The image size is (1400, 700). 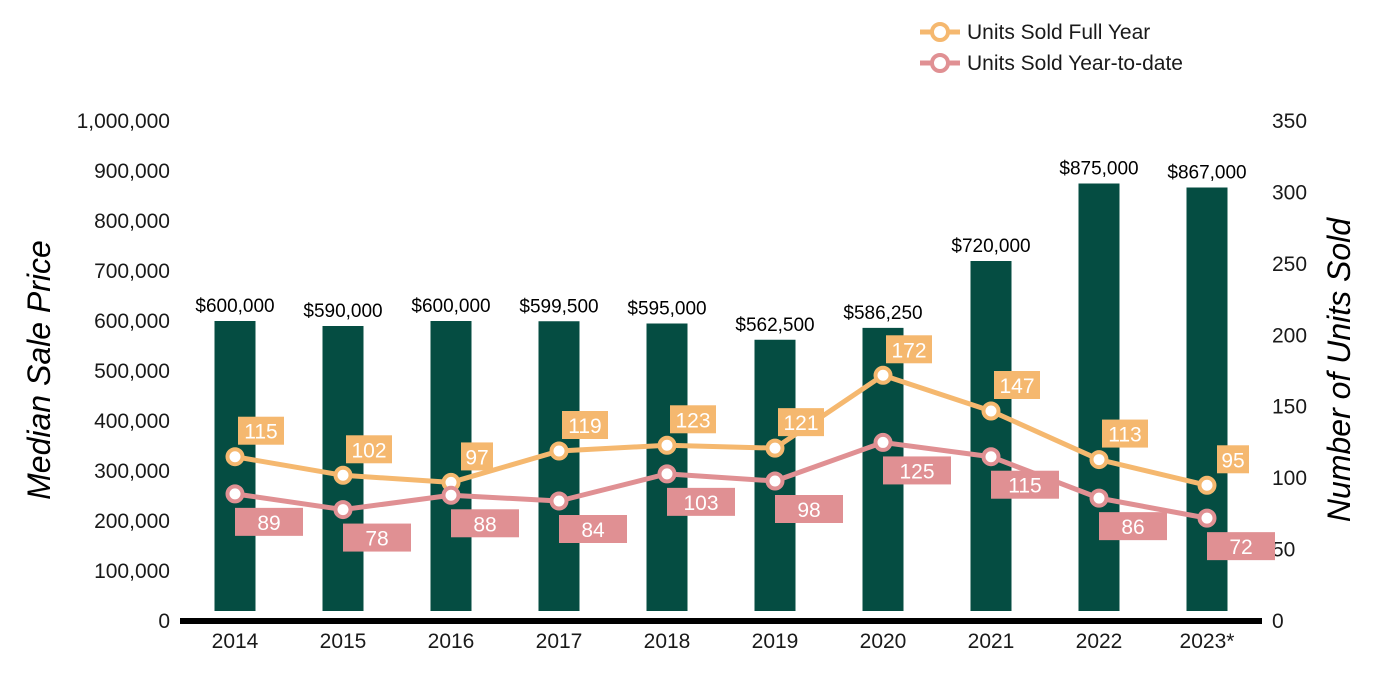 What do you see at coordinates (132, 571) in the screenshot?
I see `left-tick-label: 100,000` at bounding box center [132, 571].